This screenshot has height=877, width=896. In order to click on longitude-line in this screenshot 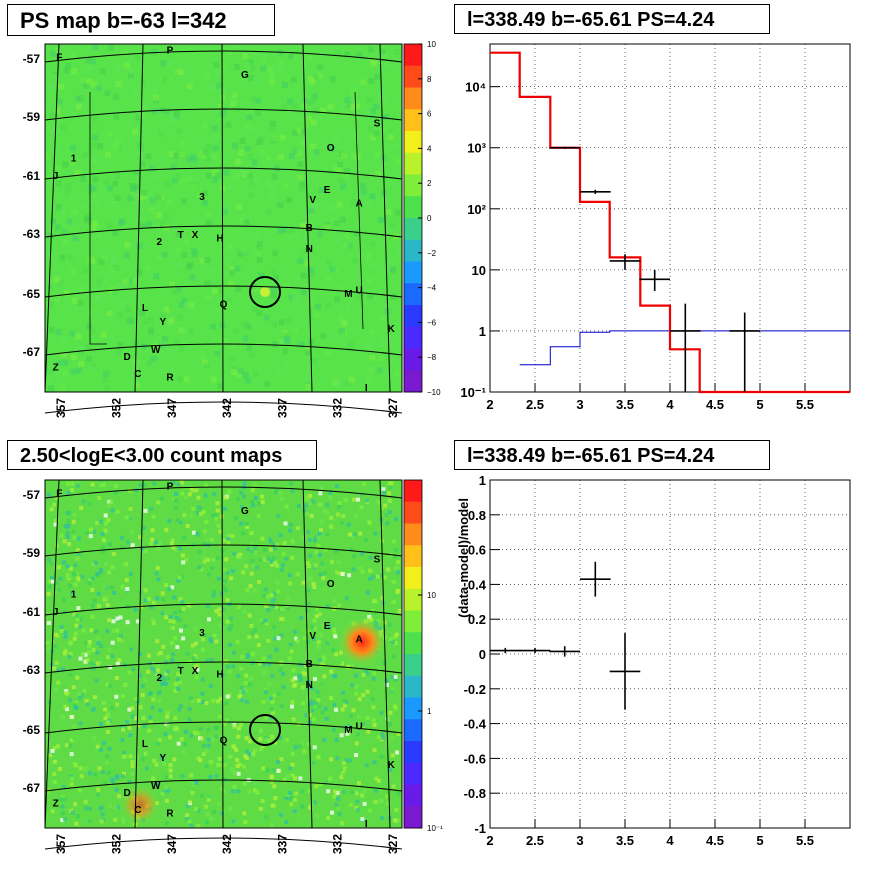, I will do `click(139, 654)`.